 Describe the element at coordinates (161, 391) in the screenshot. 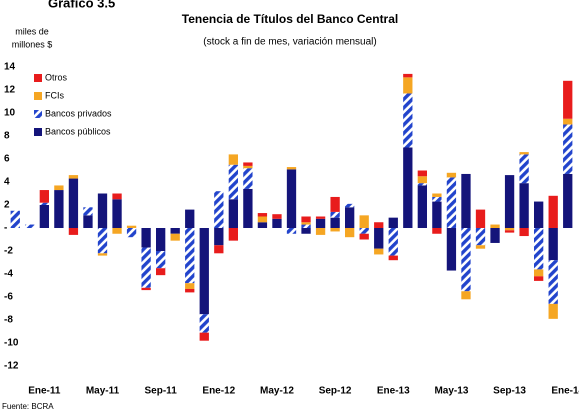

I see `x-tick-label: Sep-11` at that location.